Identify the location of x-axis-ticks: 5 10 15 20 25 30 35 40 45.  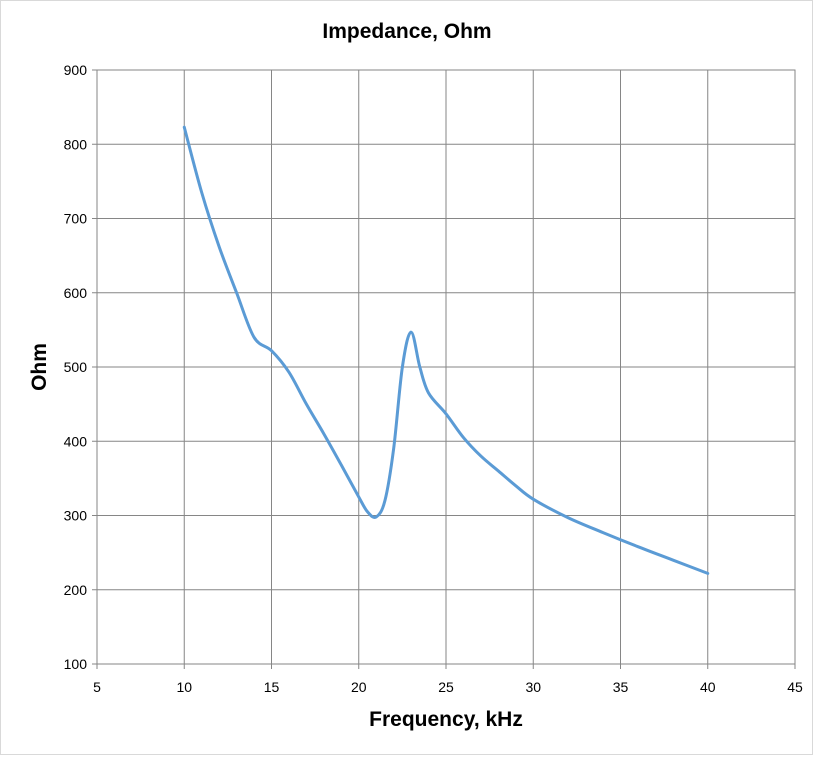
(448, 679).